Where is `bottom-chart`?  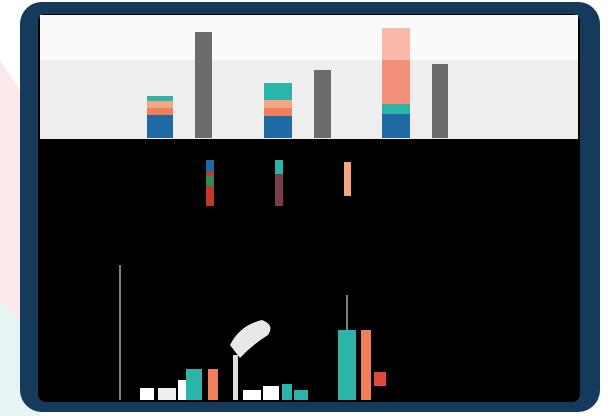
bottom-chart is located at coordinates (252, 332).